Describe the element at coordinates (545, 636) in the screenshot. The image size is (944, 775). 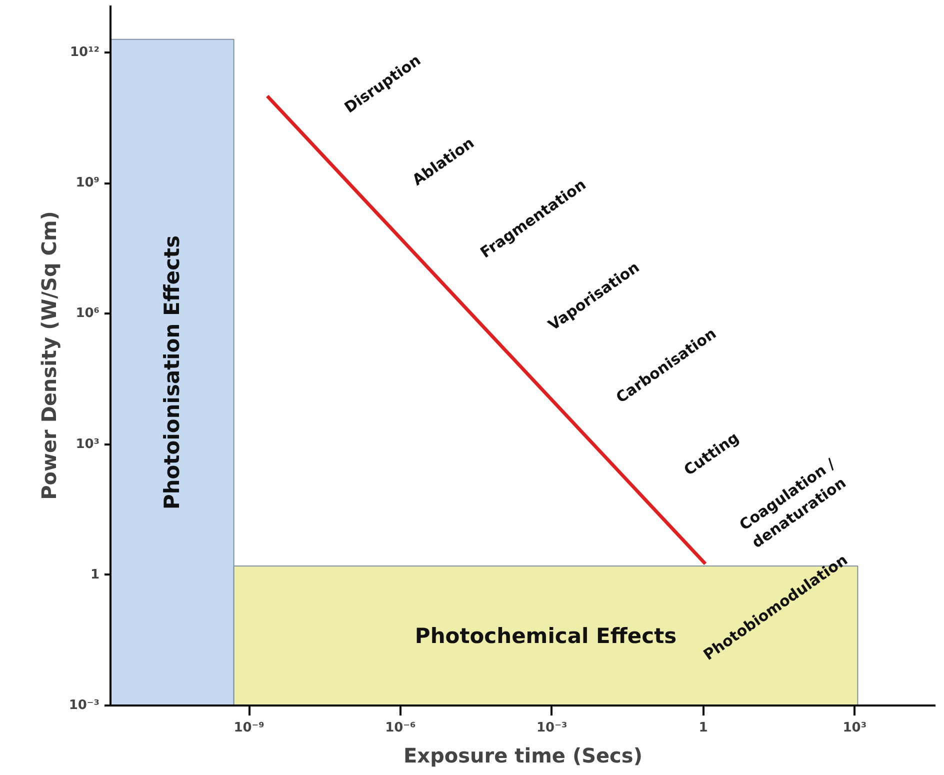
I see `series-label: Photochemical Effects` at that location.